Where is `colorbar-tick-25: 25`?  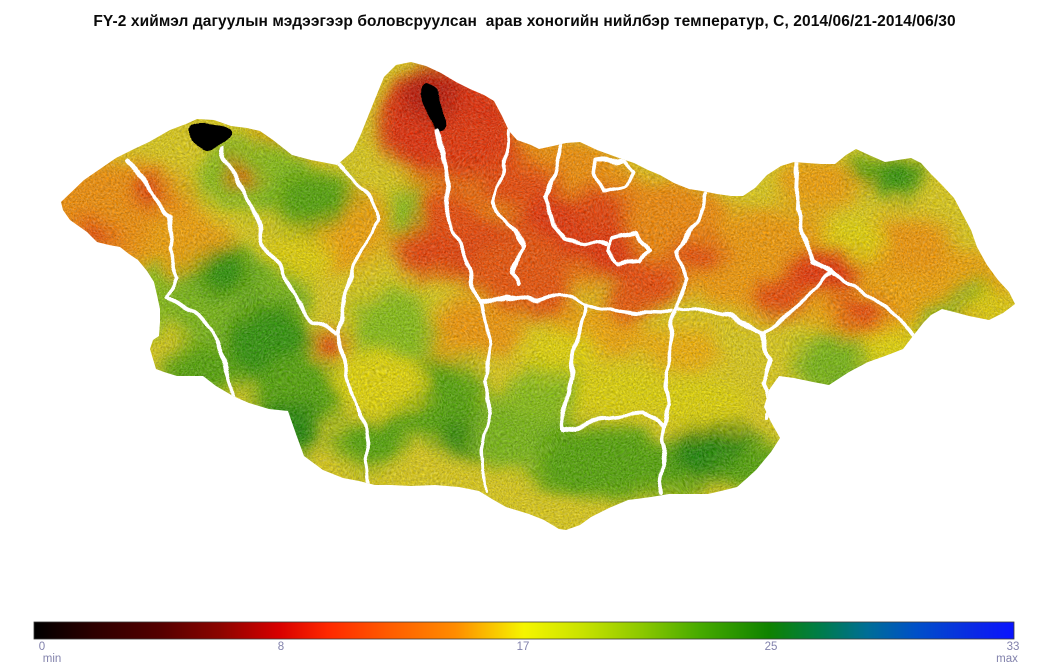 colorbar-tick-25: 25 is located at coordinates (771, 647).